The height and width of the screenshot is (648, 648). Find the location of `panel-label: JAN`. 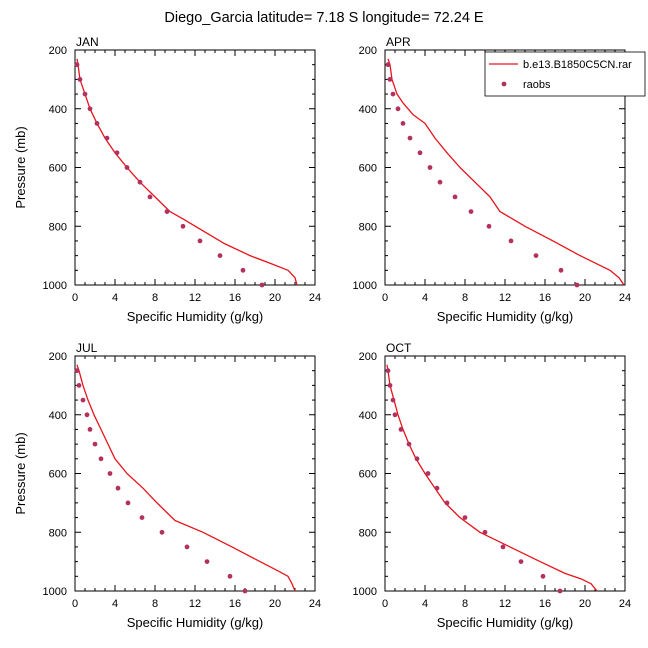

panel-label: JAN is located at coordinates (87, 42).